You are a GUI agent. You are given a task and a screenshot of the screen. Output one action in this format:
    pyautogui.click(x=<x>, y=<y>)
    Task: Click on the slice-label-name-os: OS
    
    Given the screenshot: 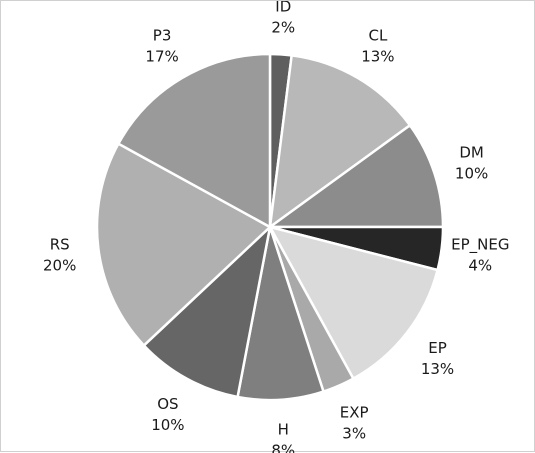 What is the action you would take?
    pyautogui.click(x=167, y=404)
    